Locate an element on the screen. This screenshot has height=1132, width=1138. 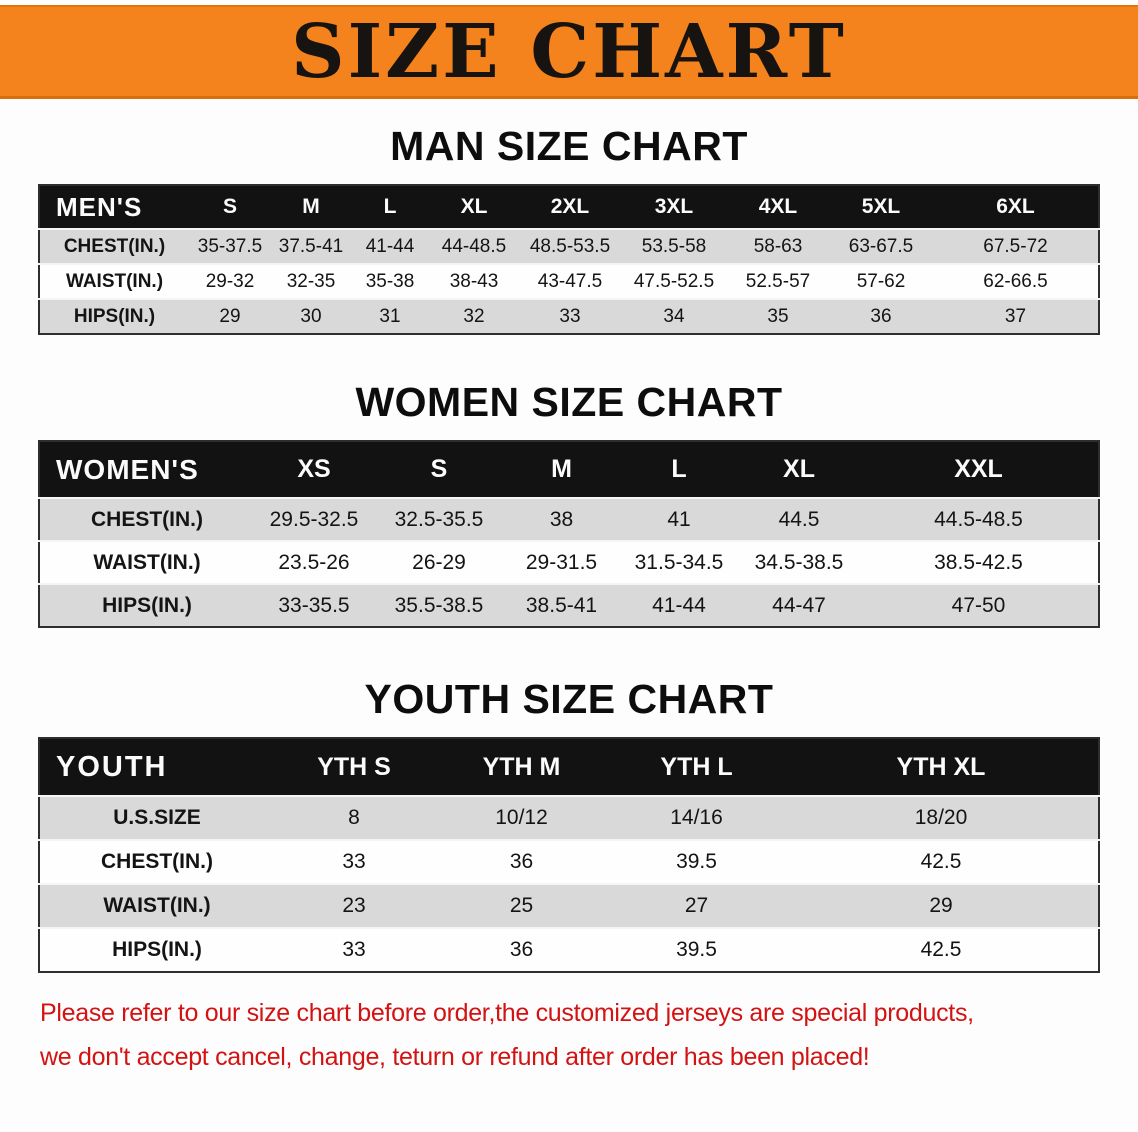
row-label: U.S.SIZE is located at coordinates (157, 817).